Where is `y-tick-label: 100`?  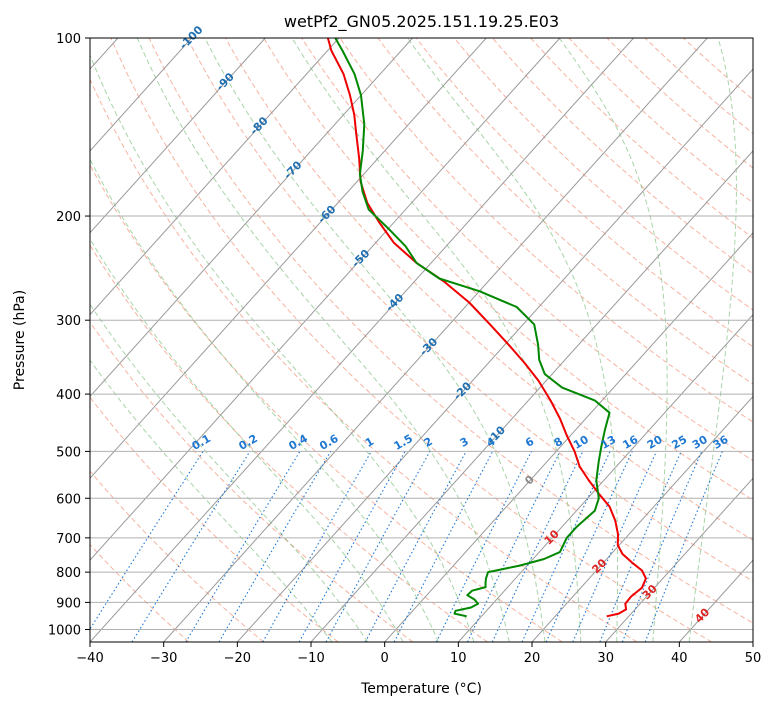
y-tick-label: 100 is located at coordinates (68, 39).